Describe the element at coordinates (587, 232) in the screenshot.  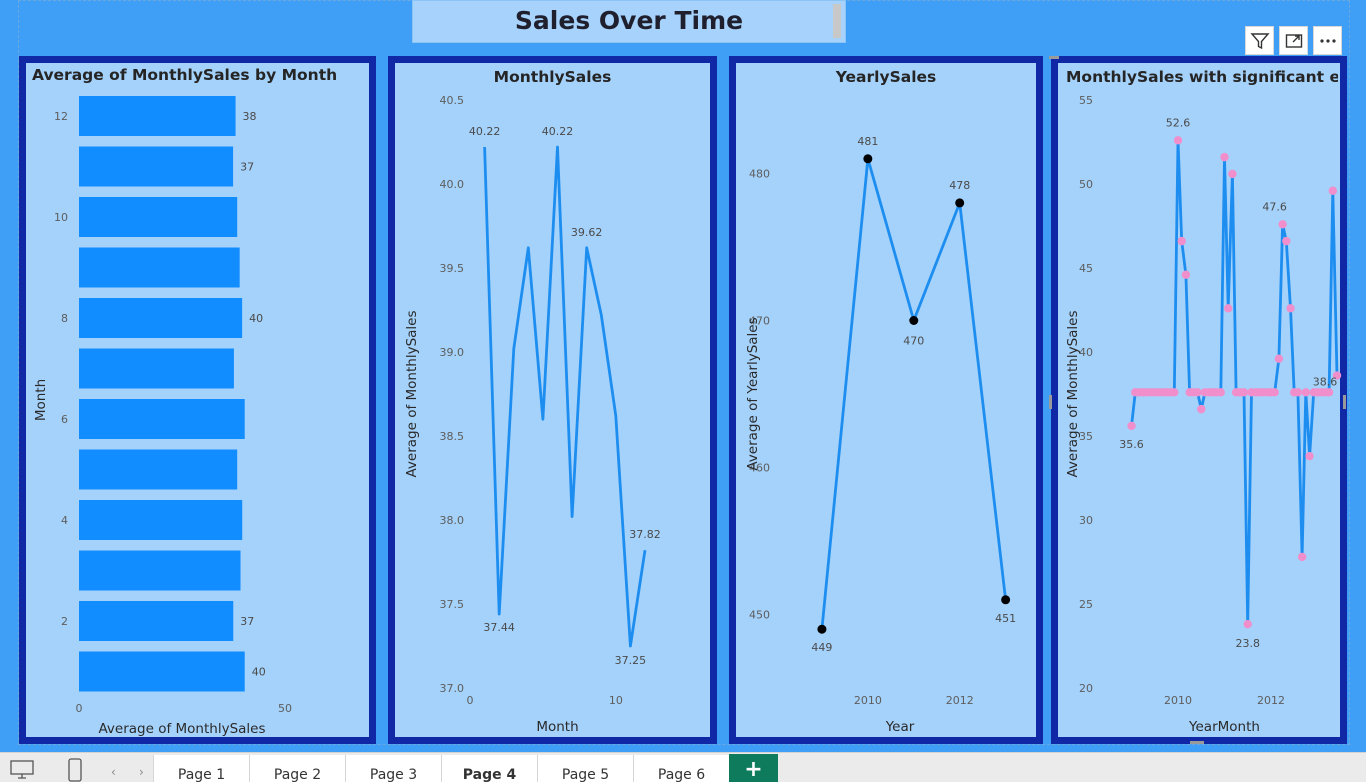
I see `data-label: 39.62` at that location.